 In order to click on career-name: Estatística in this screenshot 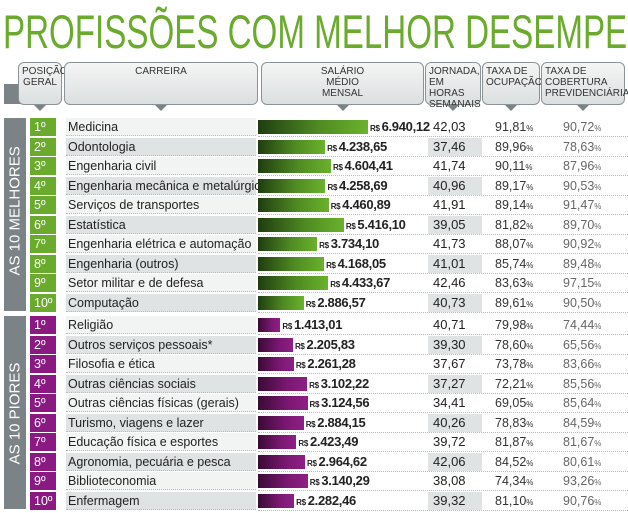, I will do `click(161, 224)`.